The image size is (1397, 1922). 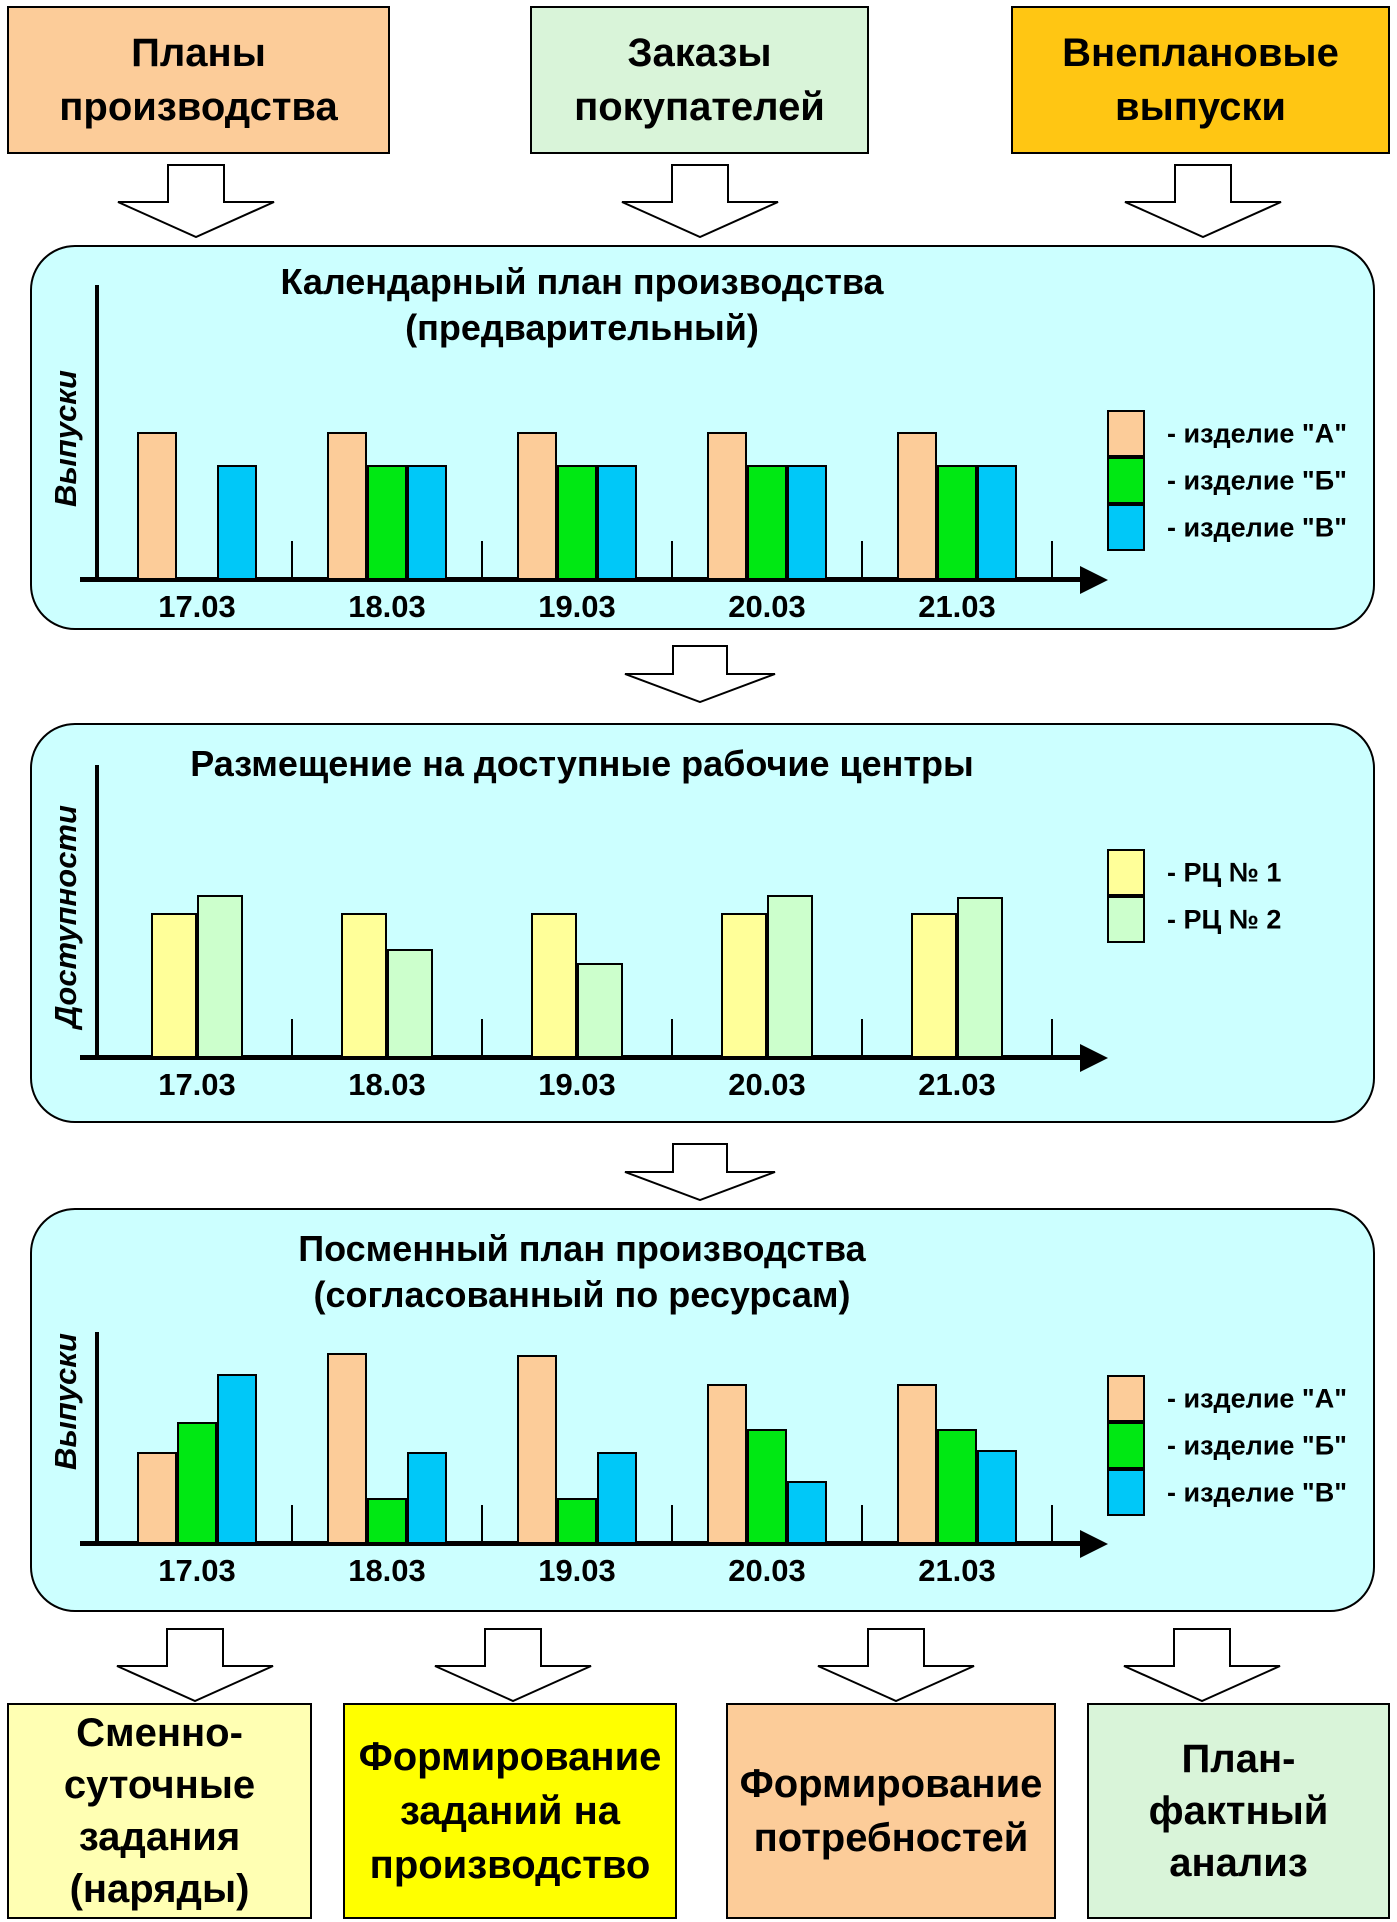 I want to click on box-text-line: План-, so click(x=1238, y=1759).